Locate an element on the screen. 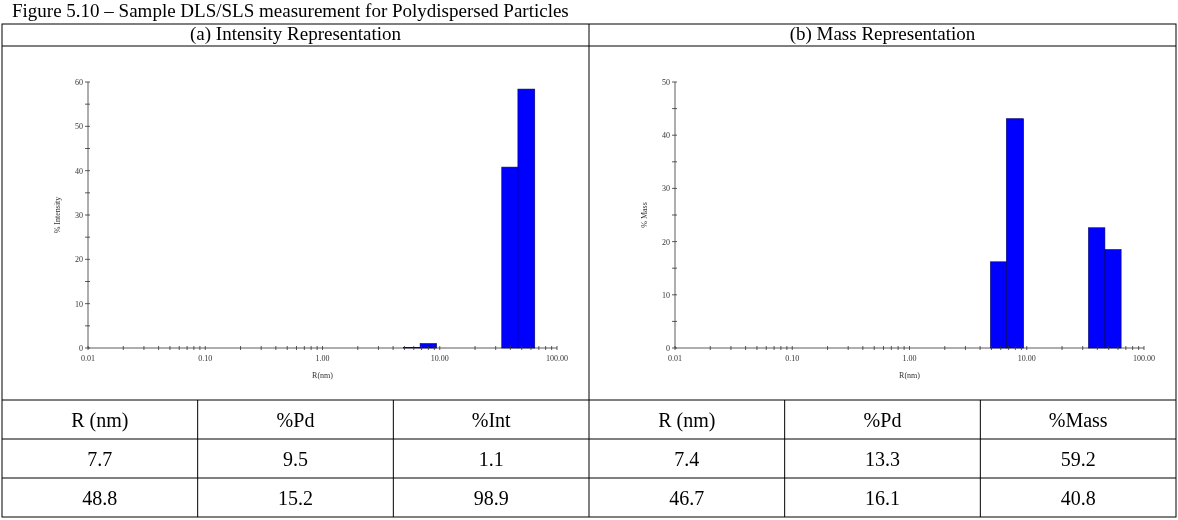 Image resolution: width=1178 pixels, height=520 pixels. text: 7.7 is located at coordinates (100, 459).